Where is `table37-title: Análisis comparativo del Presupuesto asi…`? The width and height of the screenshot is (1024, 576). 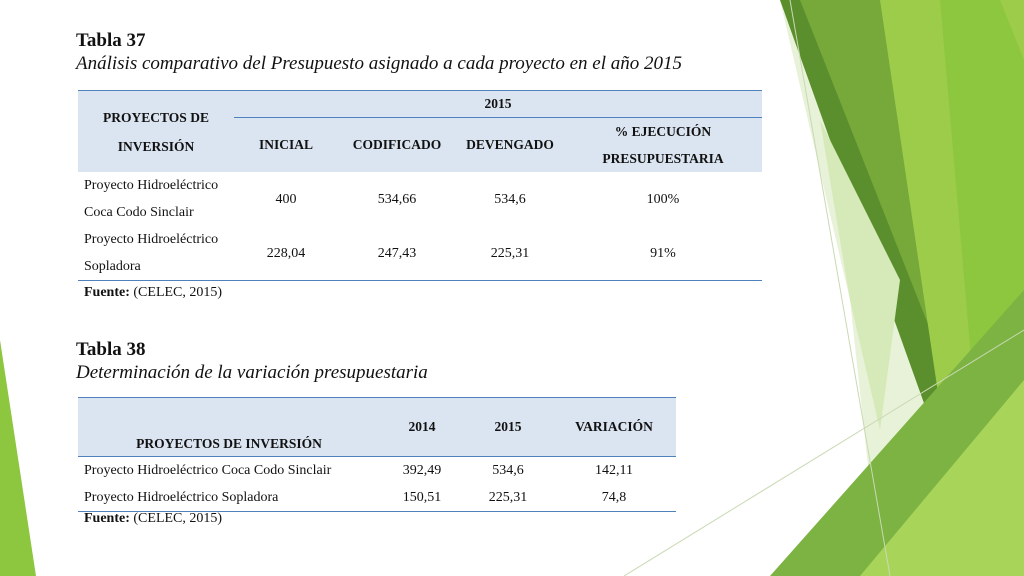
table37-title: Análisis comparativo del Presupuesto asi… is located at coordinates (379, 63).